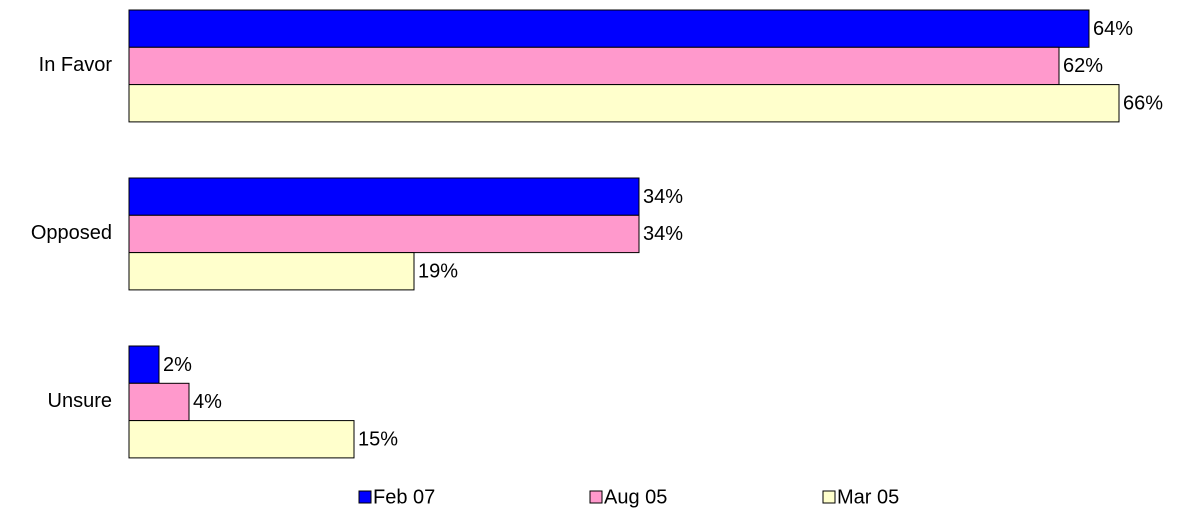 The image size is (1186, 516). I want to click on value-label: 62%, so click(1083, 66).